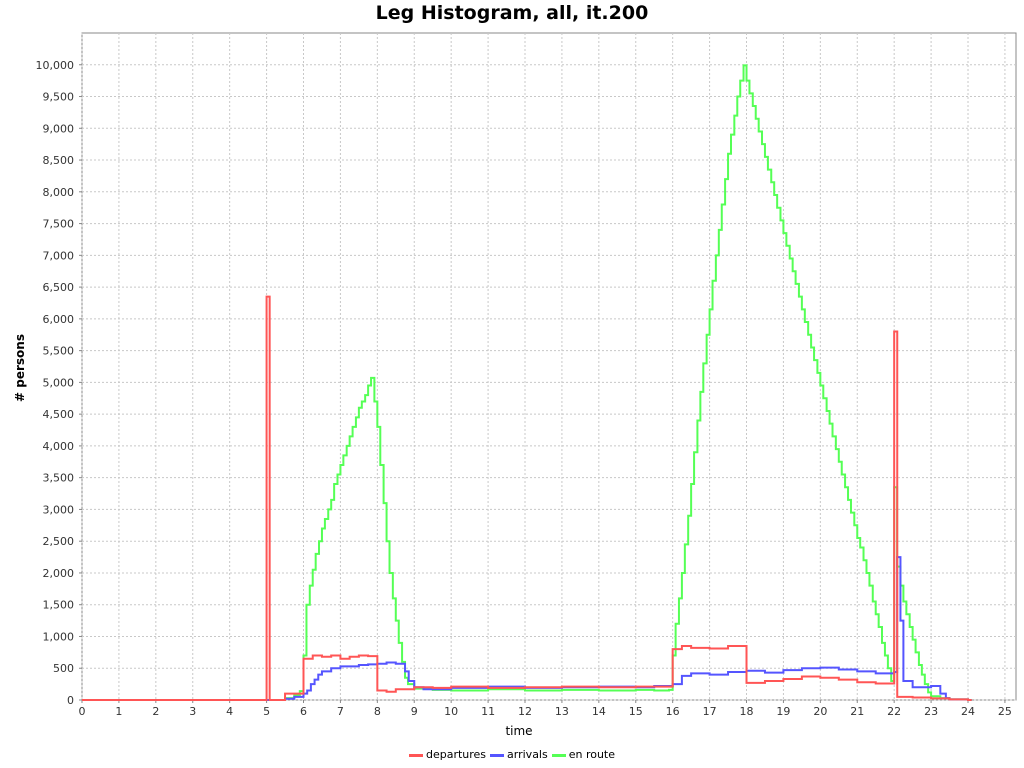 Image resolution: width=1024 pixels, height=768 pixels. What do you see at coordinates (59, 636) in the screenshot?
I see `y-tick-label: 1,000` at bounding box center [59, 636].